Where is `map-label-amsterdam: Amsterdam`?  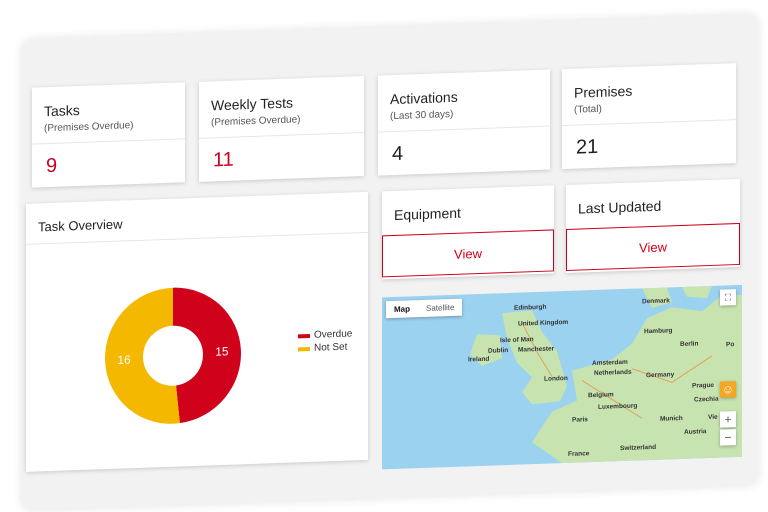
map-label-amsterdam: Amsterdam is located at coordinates (610, 363).